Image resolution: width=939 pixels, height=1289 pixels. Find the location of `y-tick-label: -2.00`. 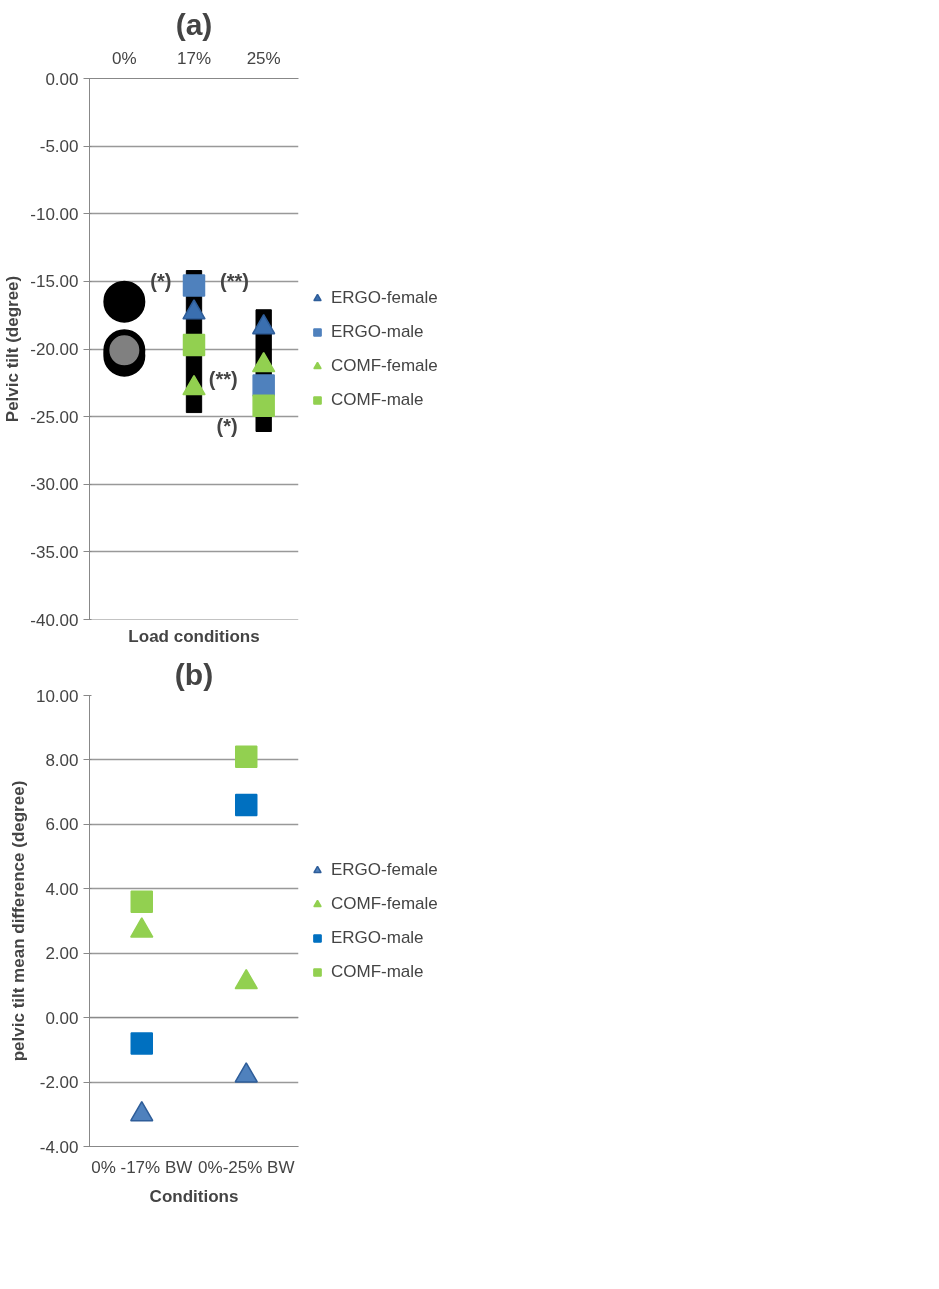

y-tick-label: -2.00 is located at coordinates (59, 1083).